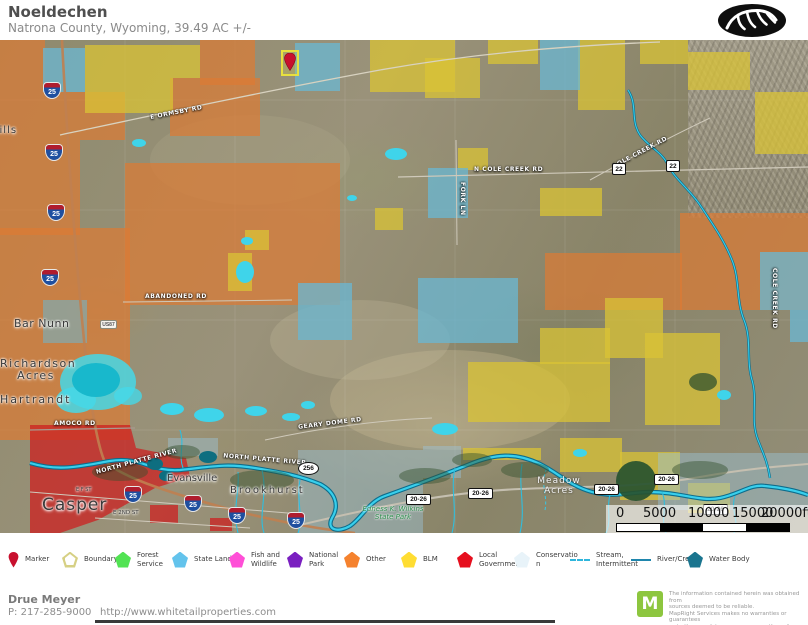  What do you see at coordinates (559, 486) in the screenshot?
I see `town-label-meadow-acres: Meadow Acres` at bounding box center [559, 486].